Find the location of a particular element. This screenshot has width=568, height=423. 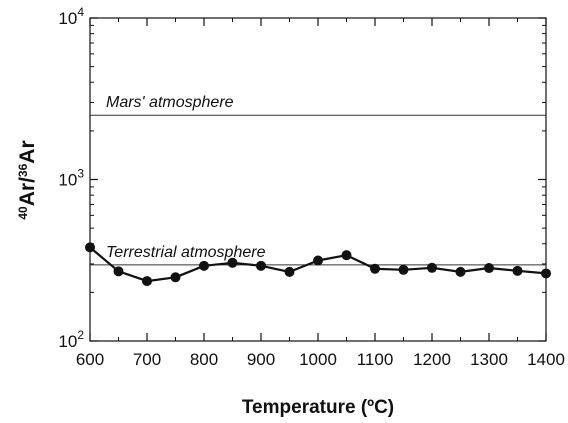

x-tick-label: 1300 is located at coordinates (489, 359).